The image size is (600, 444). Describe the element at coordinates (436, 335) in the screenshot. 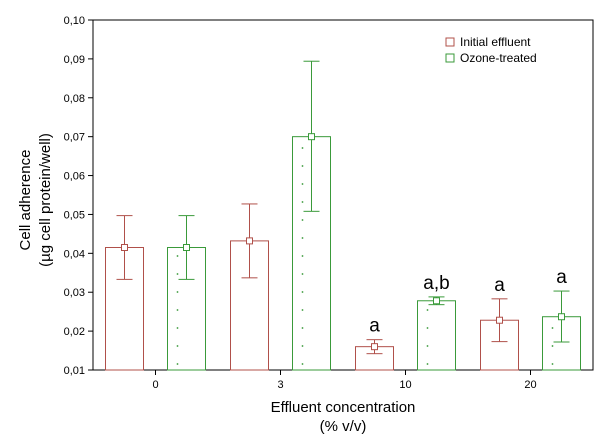

I see `bar-ozone` at that location.